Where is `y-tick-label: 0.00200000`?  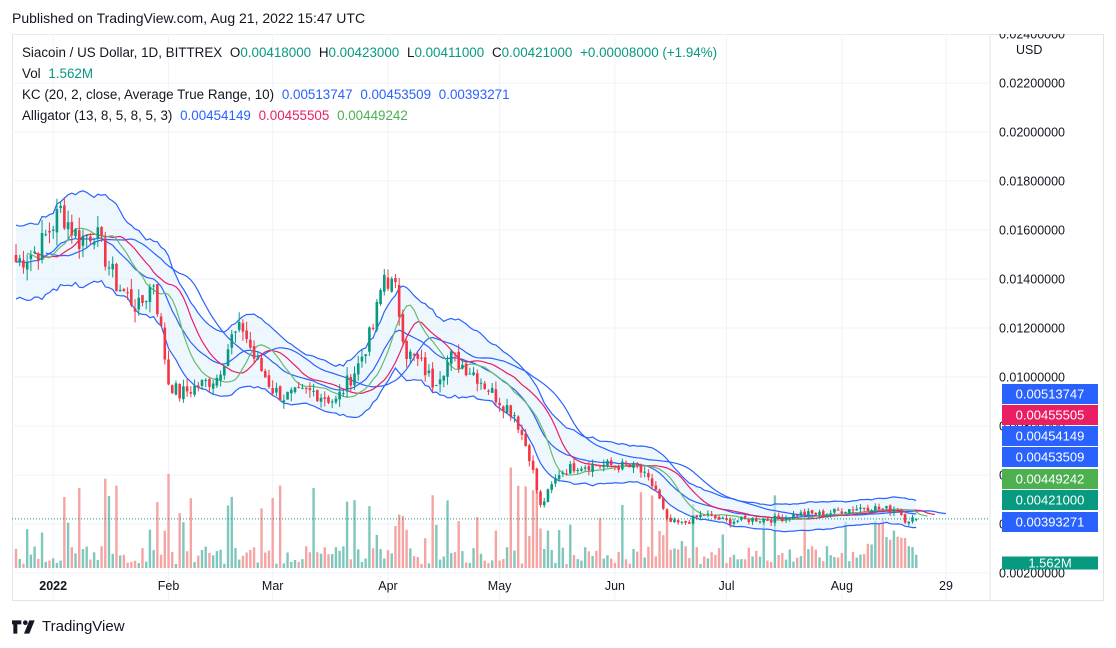 y-tick-label: 0.00200000 is located at coordinates (1032, 574).